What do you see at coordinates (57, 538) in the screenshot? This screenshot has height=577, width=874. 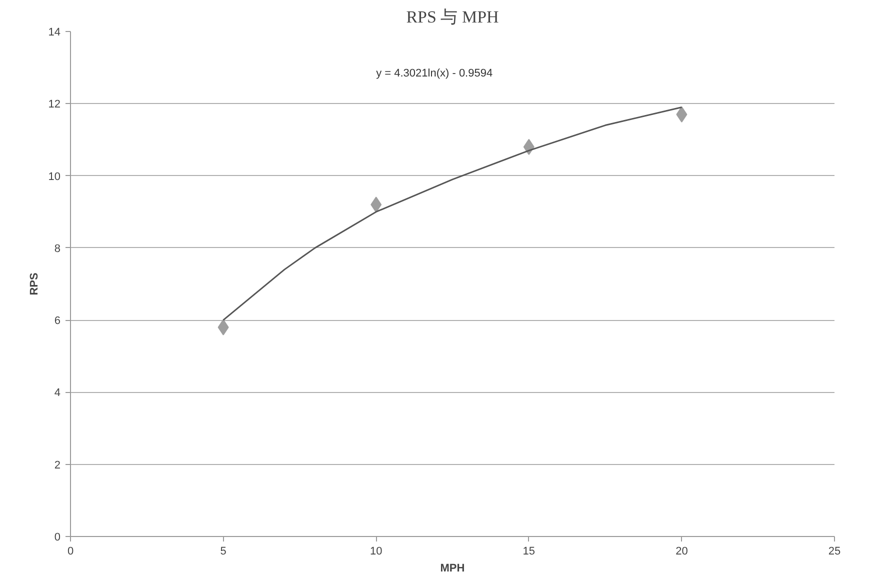 I see `y-tick-label: 0` at bounding box center [57, 538].